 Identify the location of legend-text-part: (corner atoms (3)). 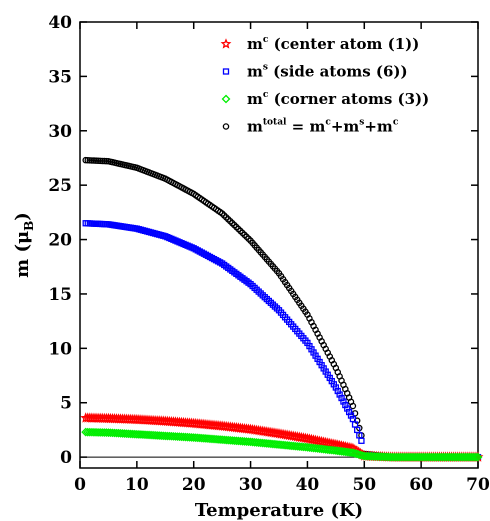
(348, 99).